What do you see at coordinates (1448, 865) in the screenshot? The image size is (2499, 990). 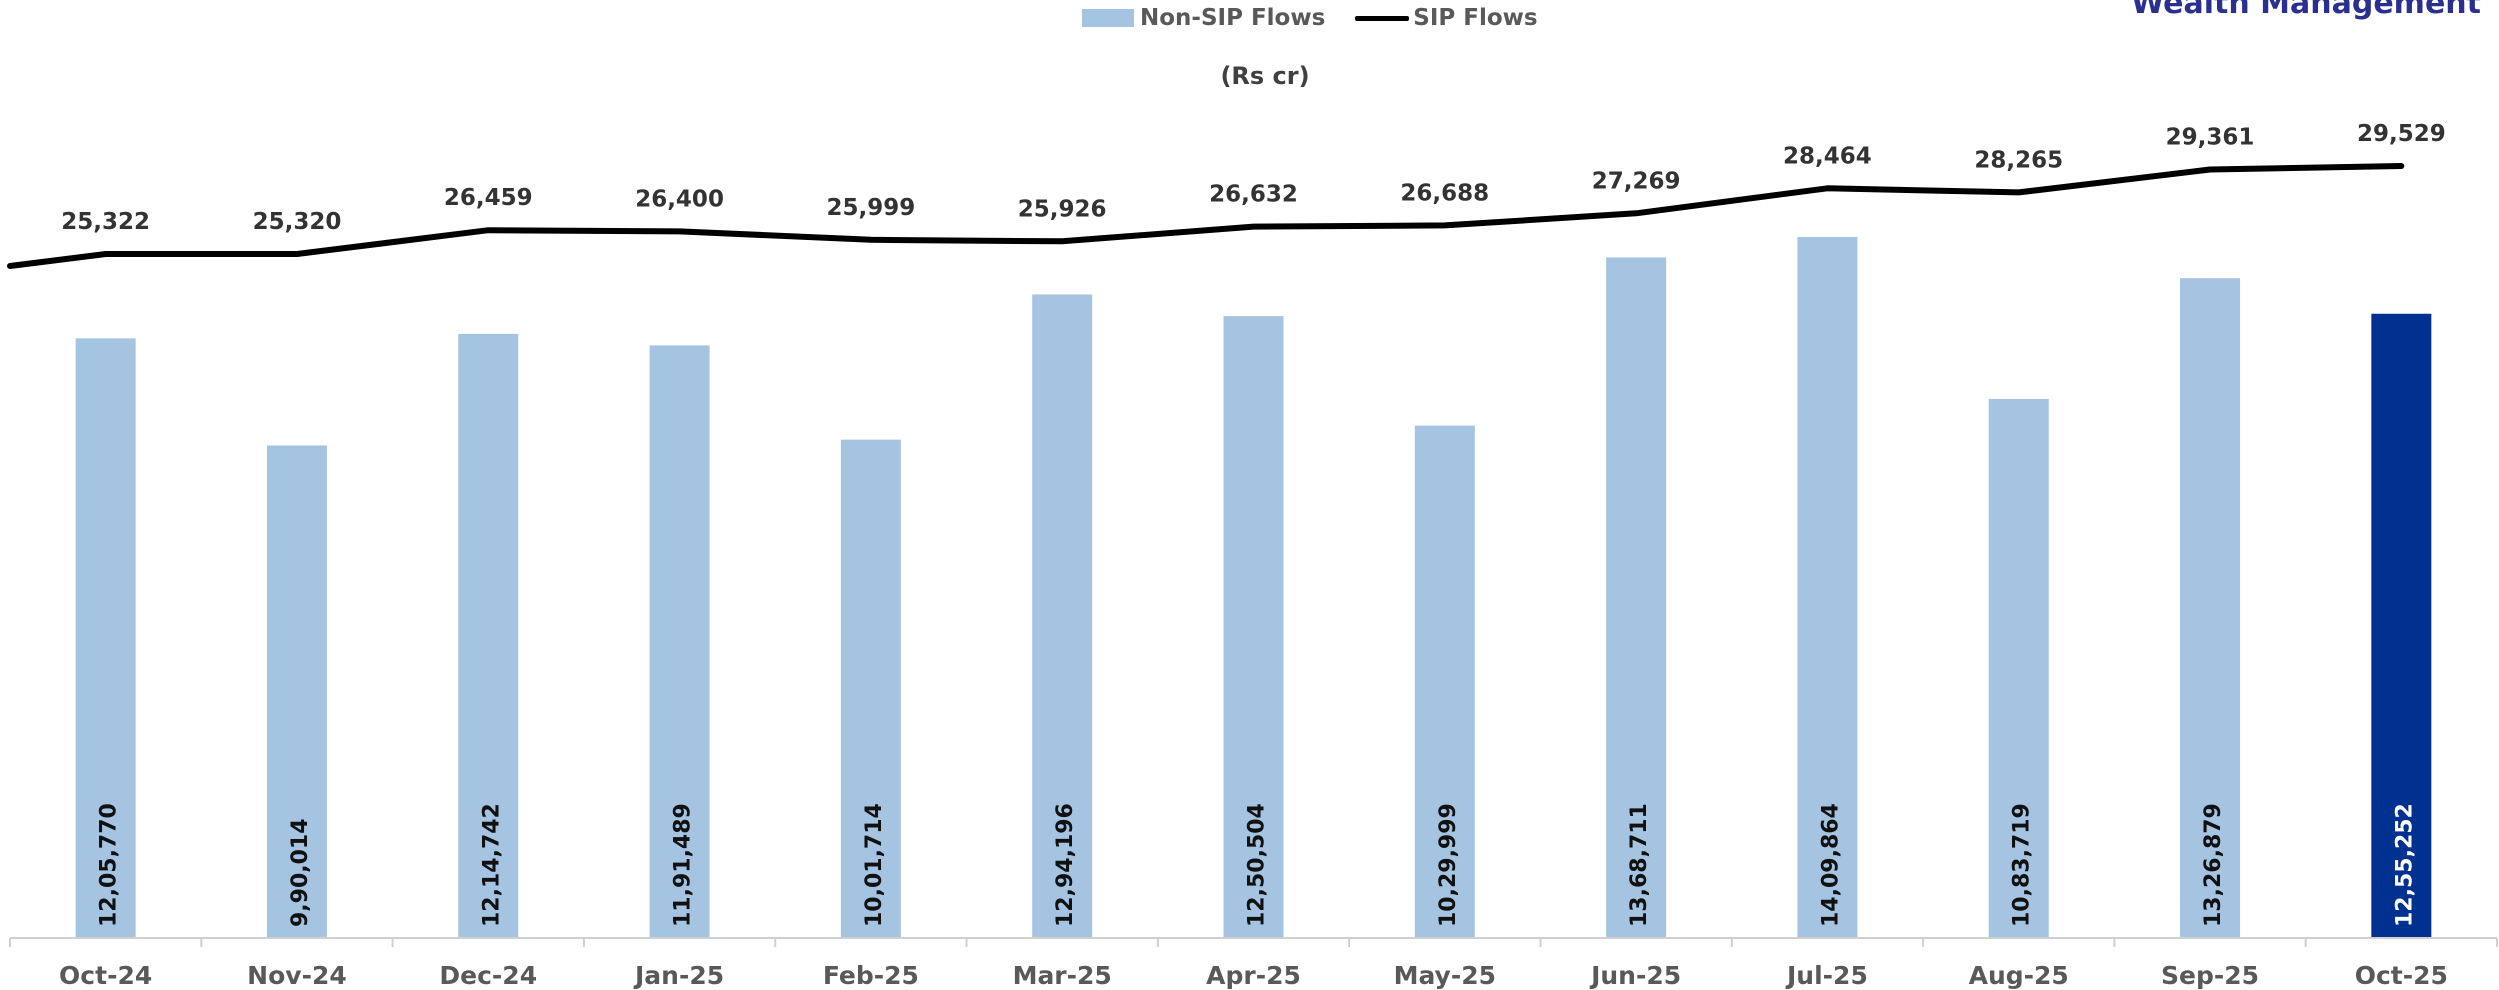 I see `bar-data-label: 10,29,999` at bounding box center [1448, 865].